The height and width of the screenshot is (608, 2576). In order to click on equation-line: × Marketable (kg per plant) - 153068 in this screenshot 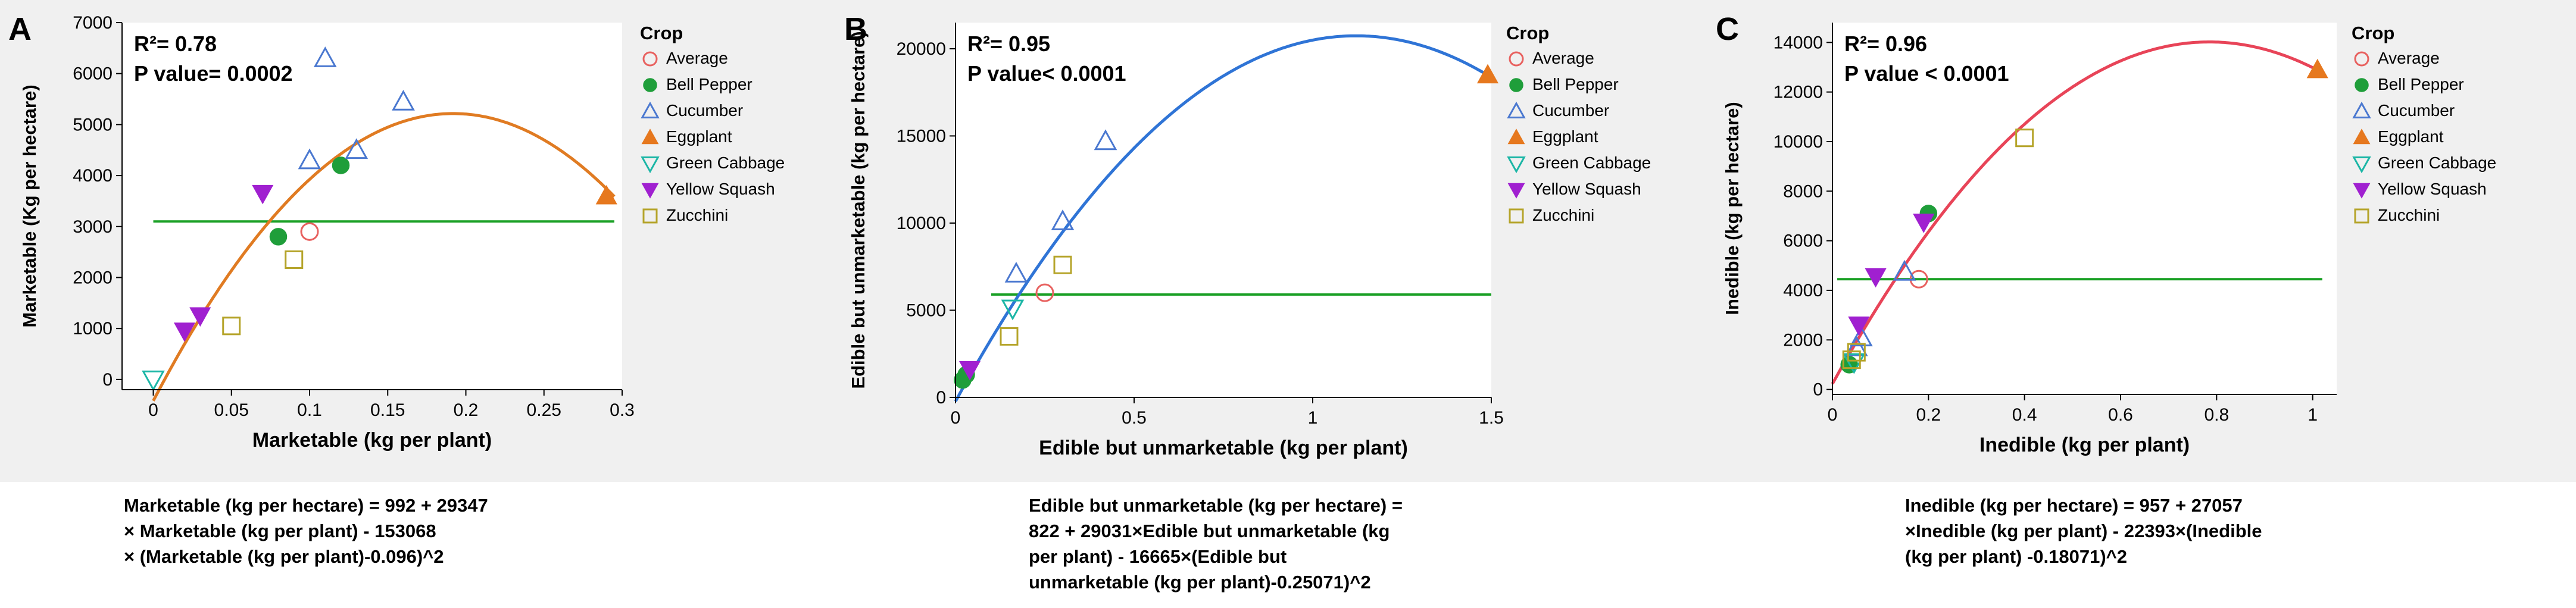, I will do `click(280, 531)`.